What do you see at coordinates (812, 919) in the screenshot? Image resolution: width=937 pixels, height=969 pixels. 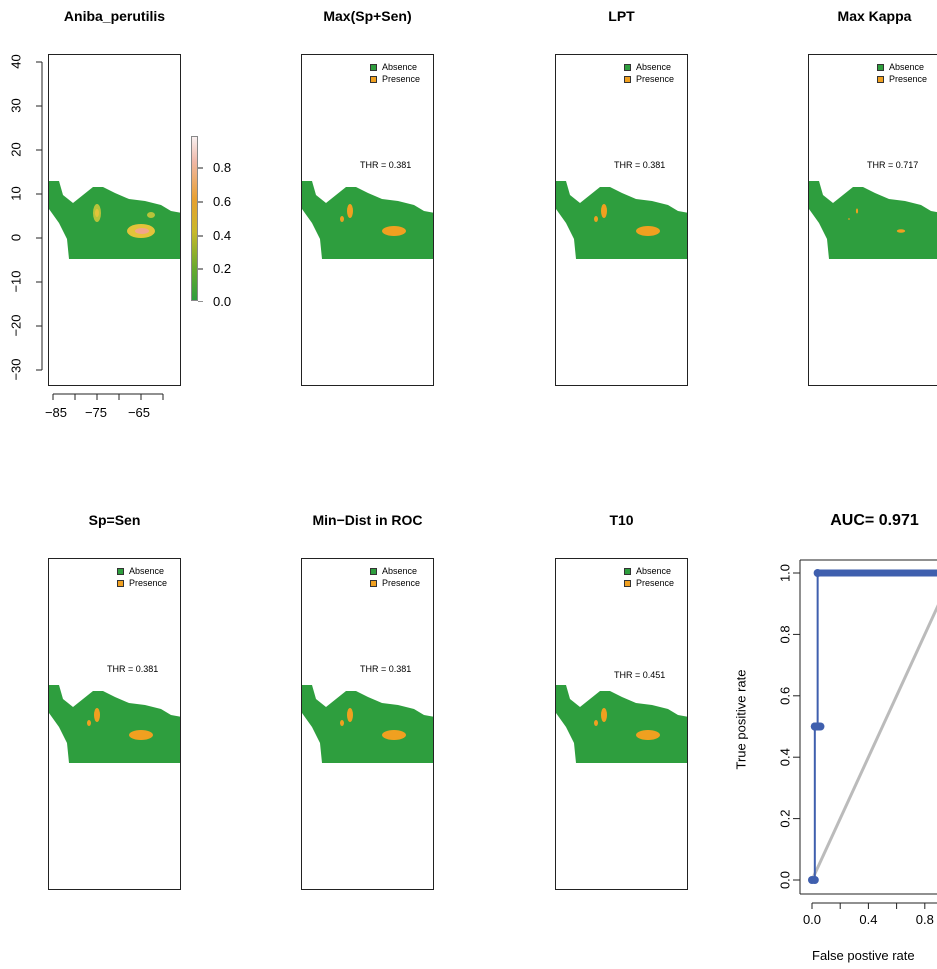 I see `roc-x-tick-label: 0.0` at bounding box center [812, 919].